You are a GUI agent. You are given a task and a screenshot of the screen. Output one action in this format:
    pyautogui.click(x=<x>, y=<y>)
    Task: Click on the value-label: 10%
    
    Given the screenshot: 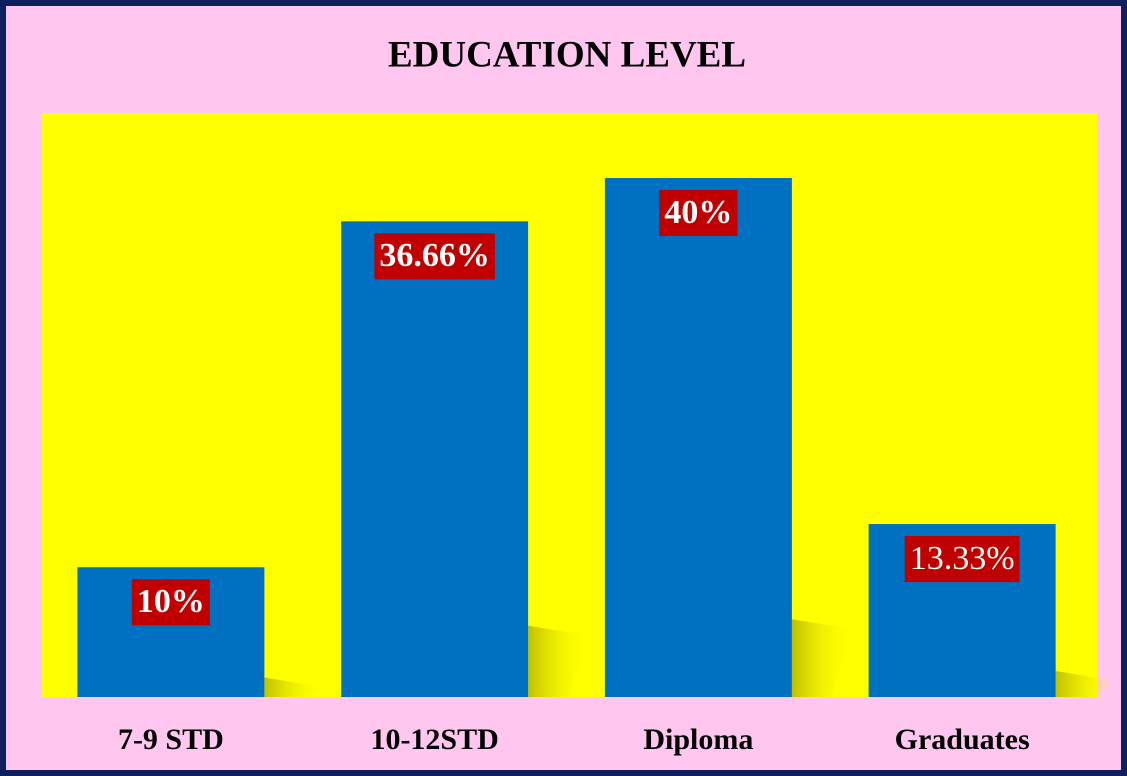 What is the action you would take?
    pyautogui.click(x=171, y=601)
    